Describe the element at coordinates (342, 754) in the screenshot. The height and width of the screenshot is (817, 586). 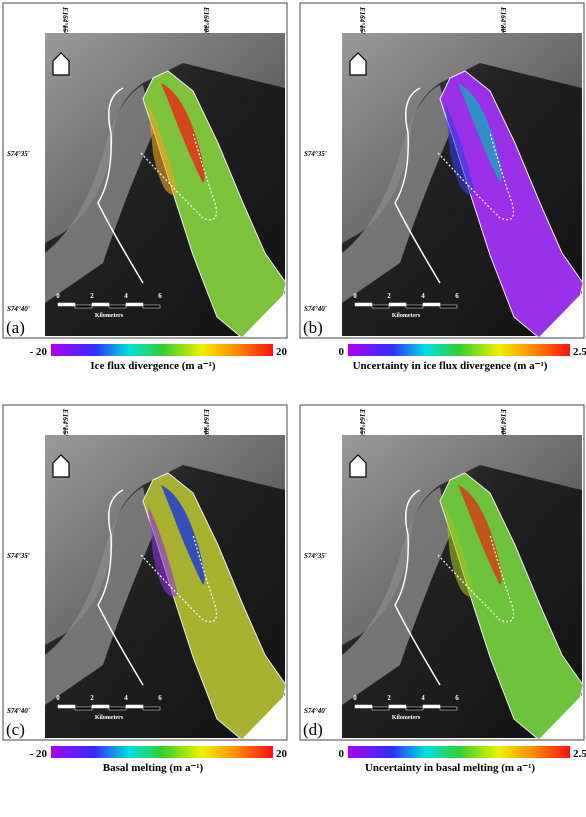
I see `colorbar-min: 0` at that location.